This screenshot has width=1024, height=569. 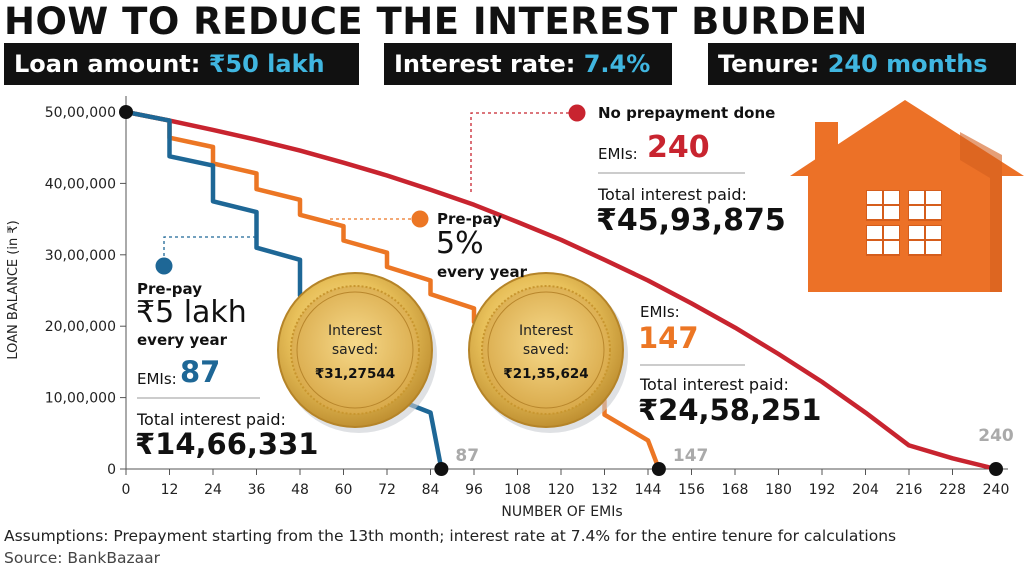 I want to click on x-tick-label: 132, so click(x=604, y=490).